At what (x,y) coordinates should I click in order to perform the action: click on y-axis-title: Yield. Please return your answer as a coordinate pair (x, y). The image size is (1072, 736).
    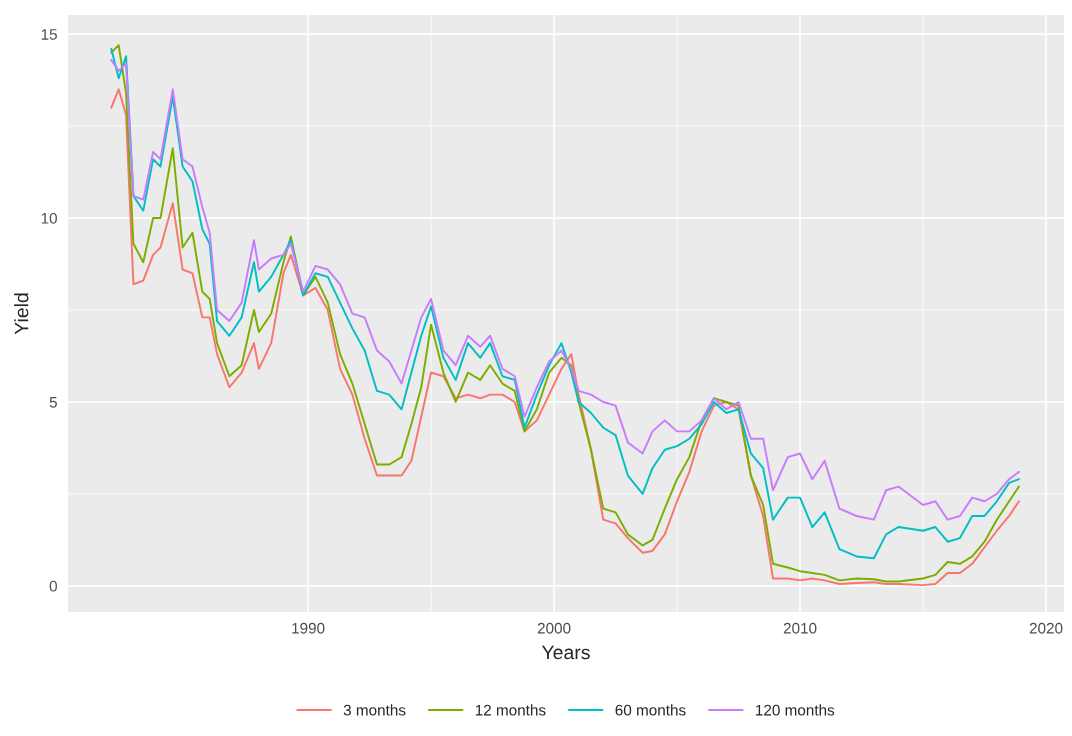
    Looking at the image, I should click on (21, 314).